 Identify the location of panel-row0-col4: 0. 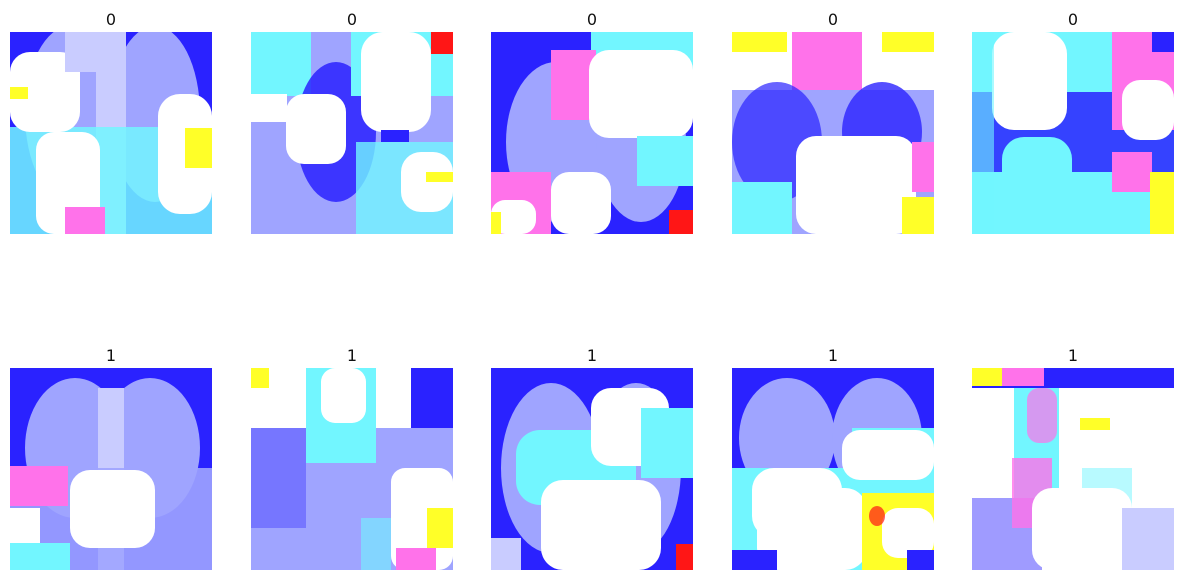
(1073, 121).